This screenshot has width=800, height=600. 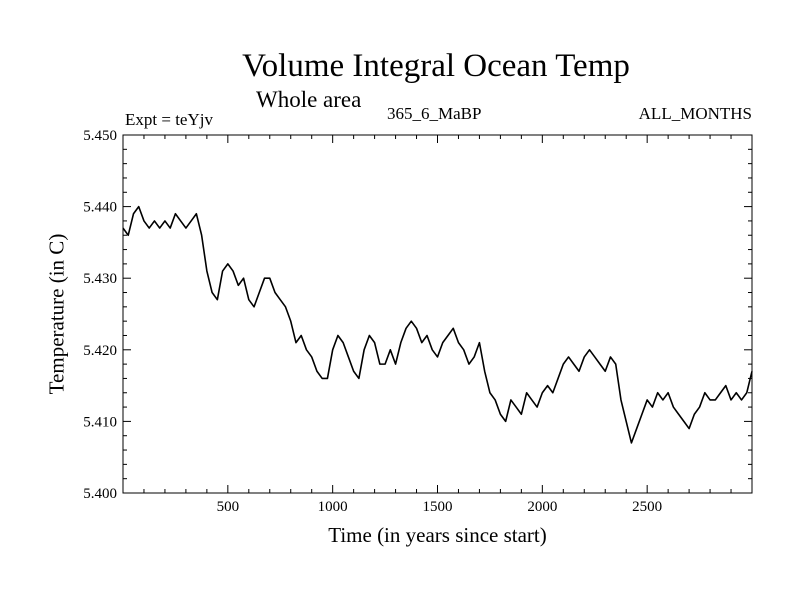 What do you see at coordinates (100, 494) in the screenshot?
I see `y-tick-label: 5.400` at bounding box center [100, 494].